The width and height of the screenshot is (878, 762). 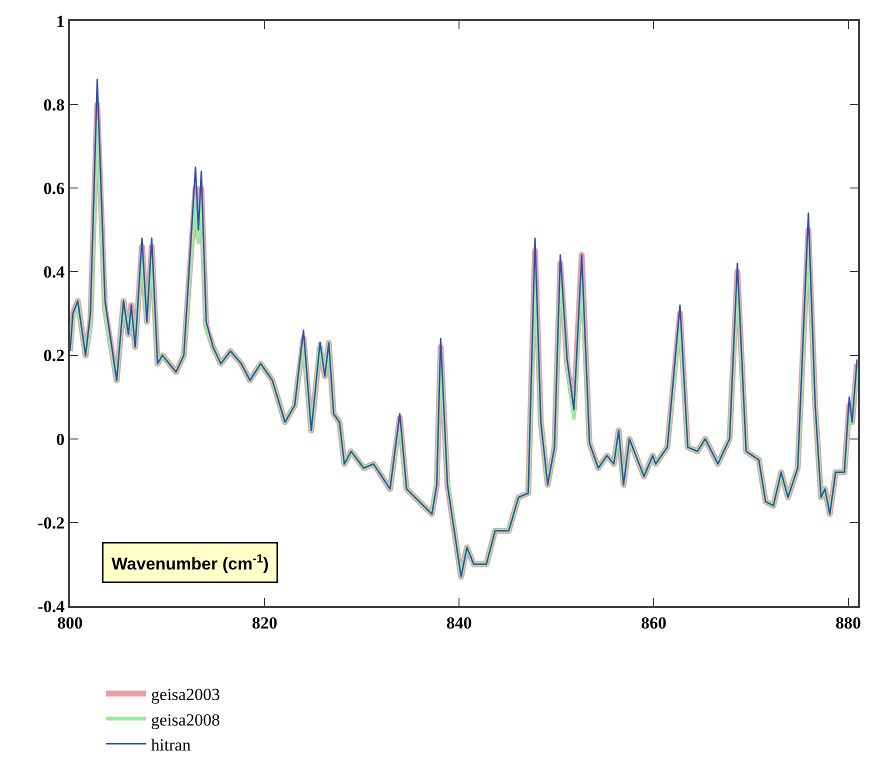 I want to click on legend-label: geisa2008, so click(x=185, y=720).